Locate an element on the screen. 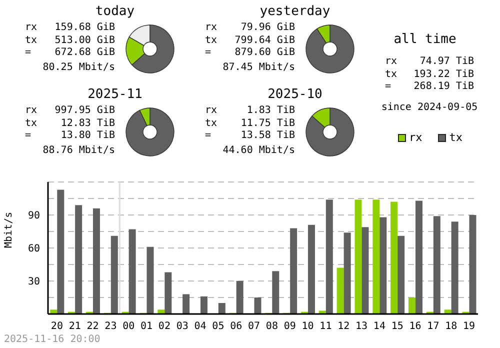  text: 2025-11-16 20:00 is located at coordinates (52, 339).